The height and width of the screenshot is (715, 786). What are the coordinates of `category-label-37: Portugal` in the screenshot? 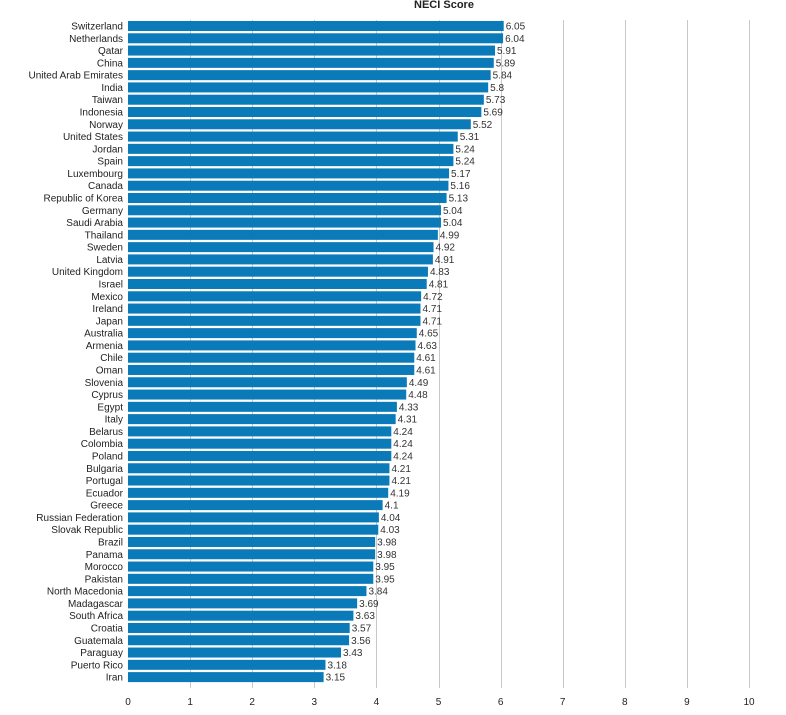 It's located at (104, 481).